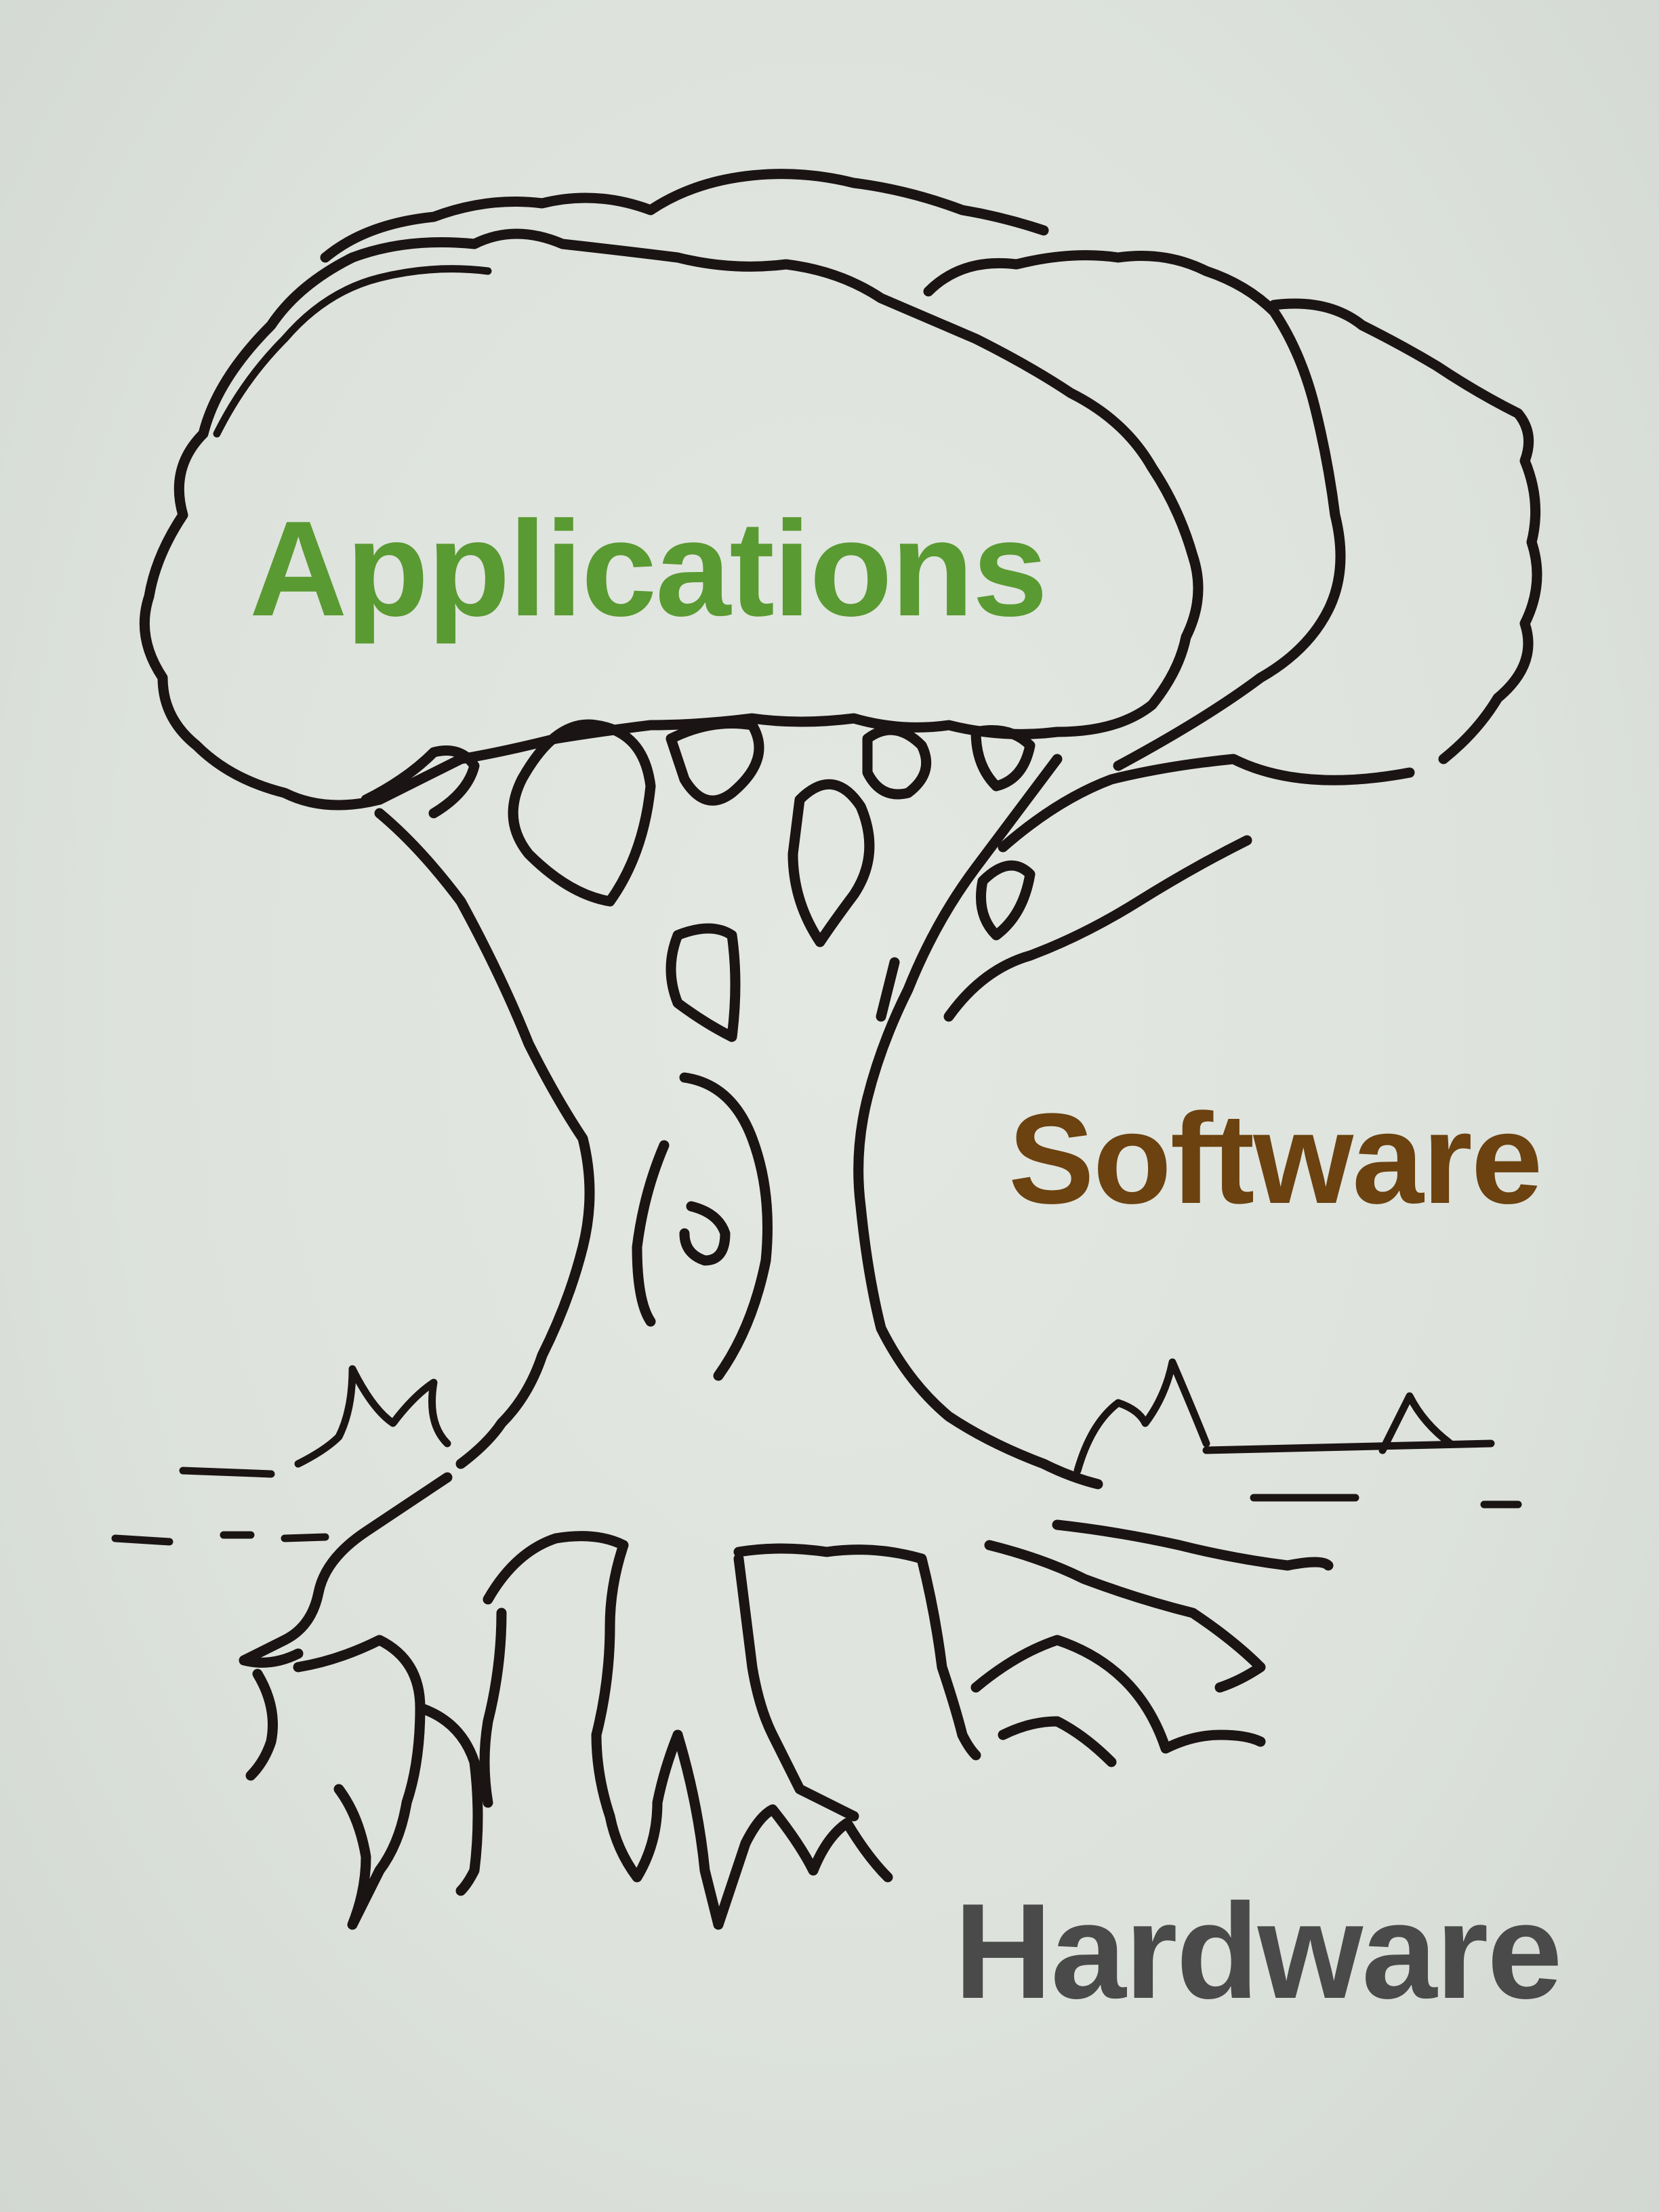  Describe the element at coordinates (360, 1782) in the screenshot. I see `root-left-a` at that location.